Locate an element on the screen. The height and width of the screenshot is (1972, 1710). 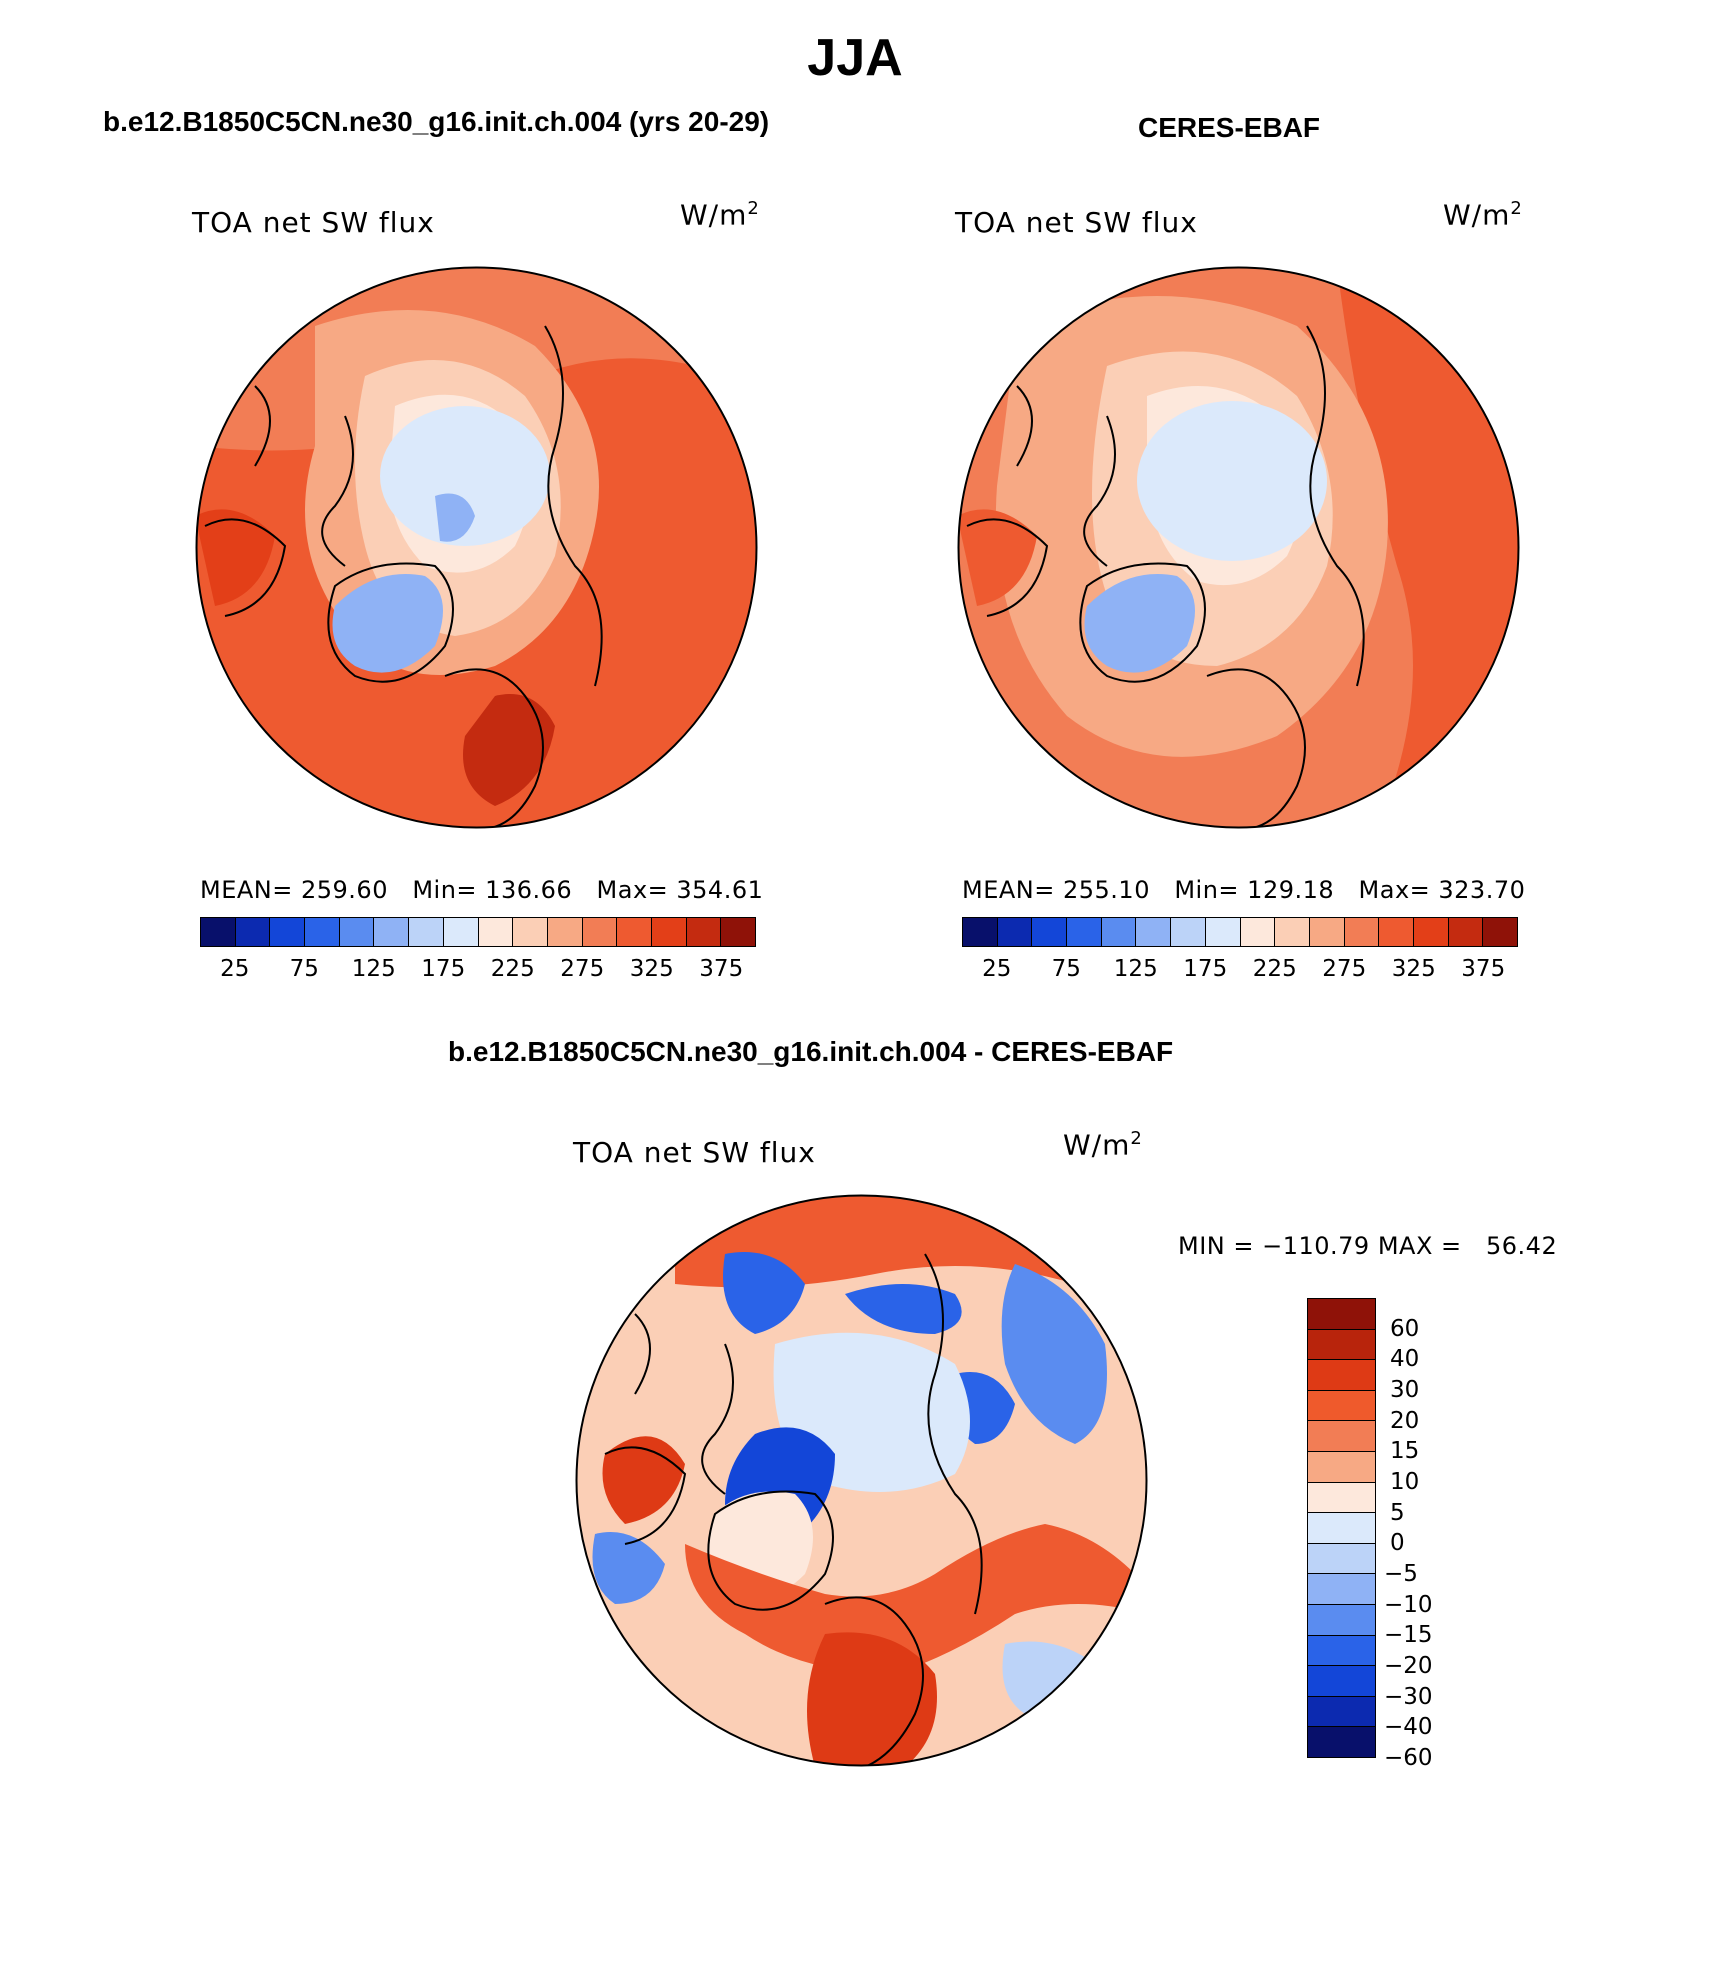
diff-colorbar-tick-label: 20 is located at coordinates (1405, 1420).